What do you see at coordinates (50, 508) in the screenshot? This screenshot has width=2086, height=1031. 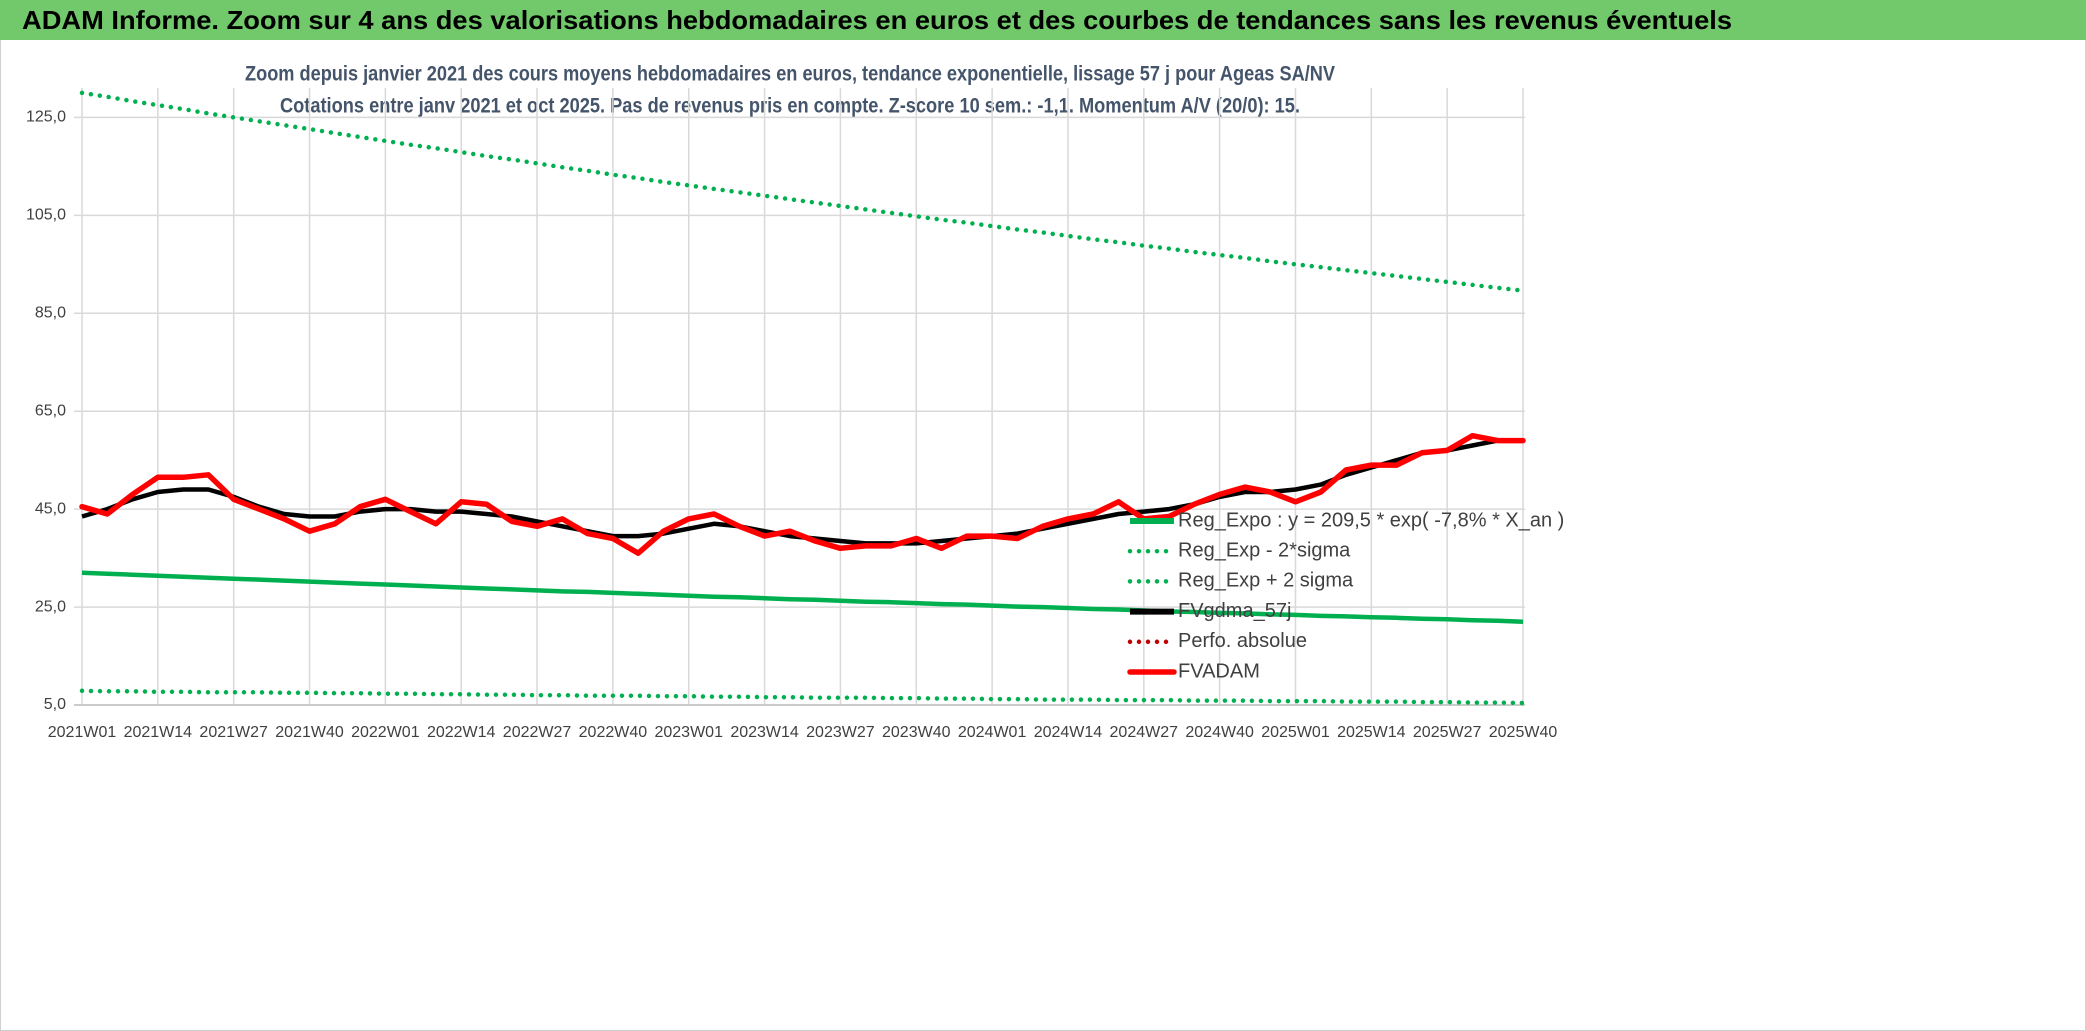 I see `y-tick-label: 45,0` at bounding box center [50, 508].